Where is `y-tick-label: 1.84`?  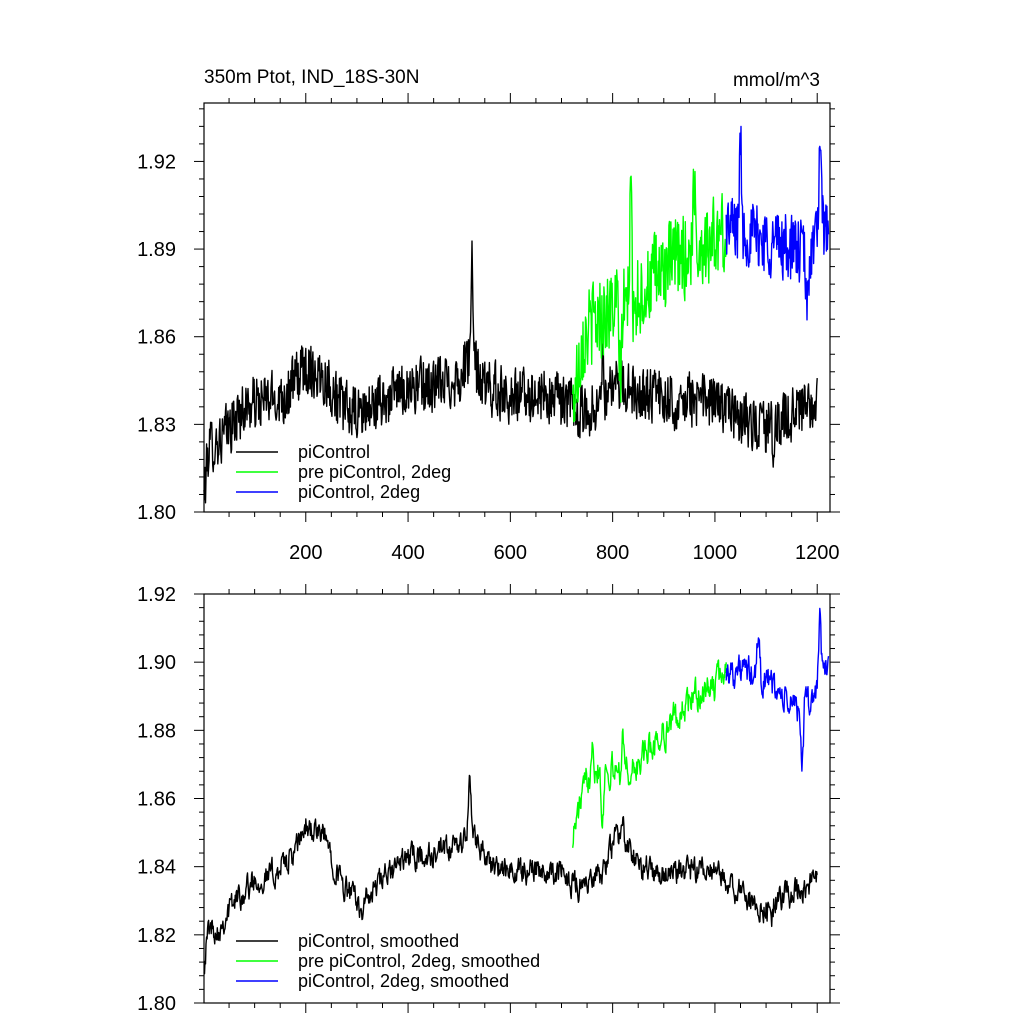
y-tick-label: 1.84 is located at coordinates (156, 868).